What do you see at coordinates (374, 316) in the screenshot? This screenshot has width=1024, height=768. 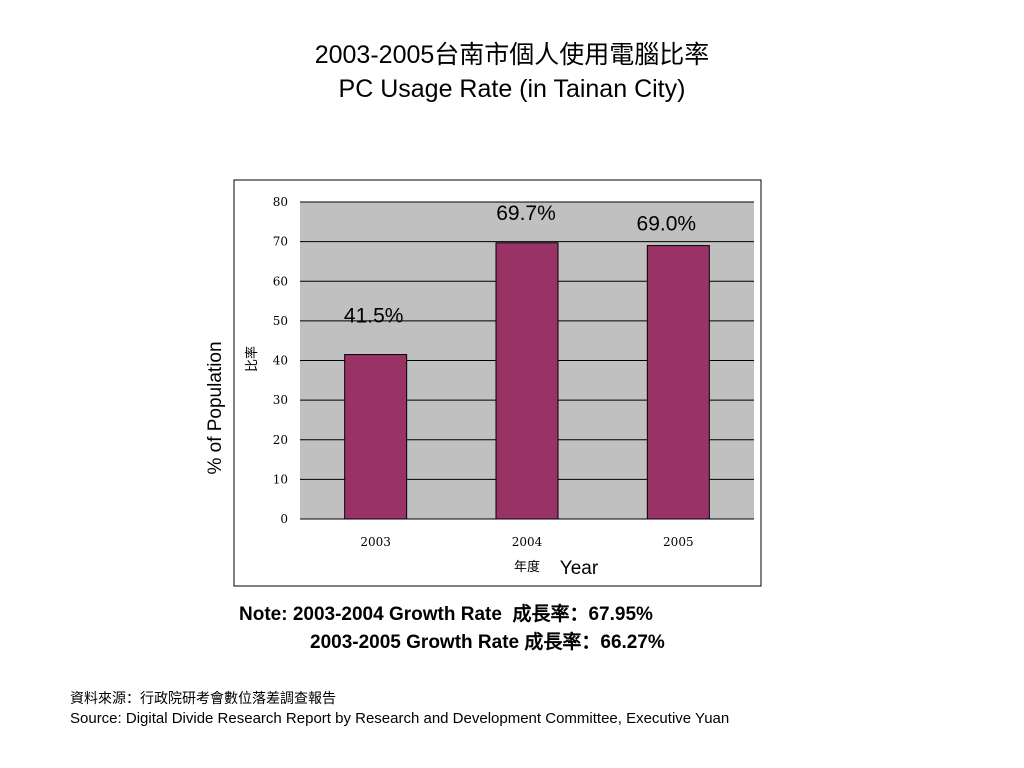 I see `data-label: 41.5%` at bounding box center [374, 316].